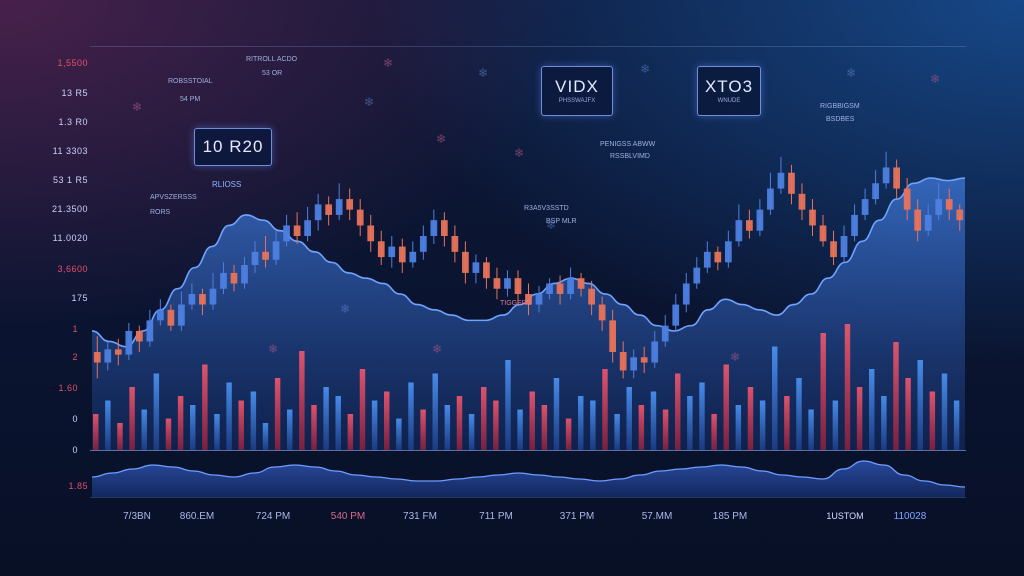  I want to click on tag-vidx: VIDX PHSSWAJFX, so click(577, 91).